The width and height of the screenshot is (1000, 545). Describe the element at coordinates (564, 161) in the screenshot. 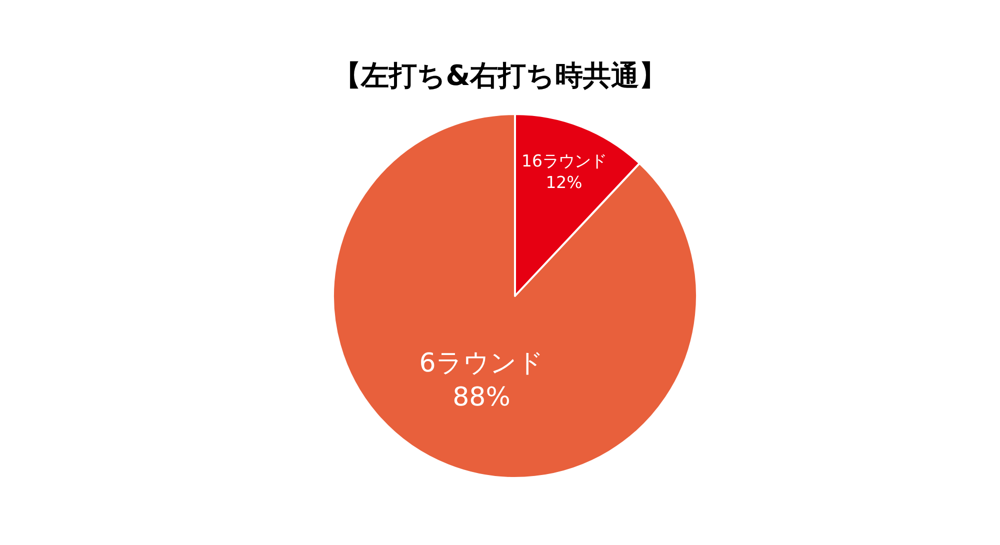

I see `slice-label: 16ラウンド` at that location.